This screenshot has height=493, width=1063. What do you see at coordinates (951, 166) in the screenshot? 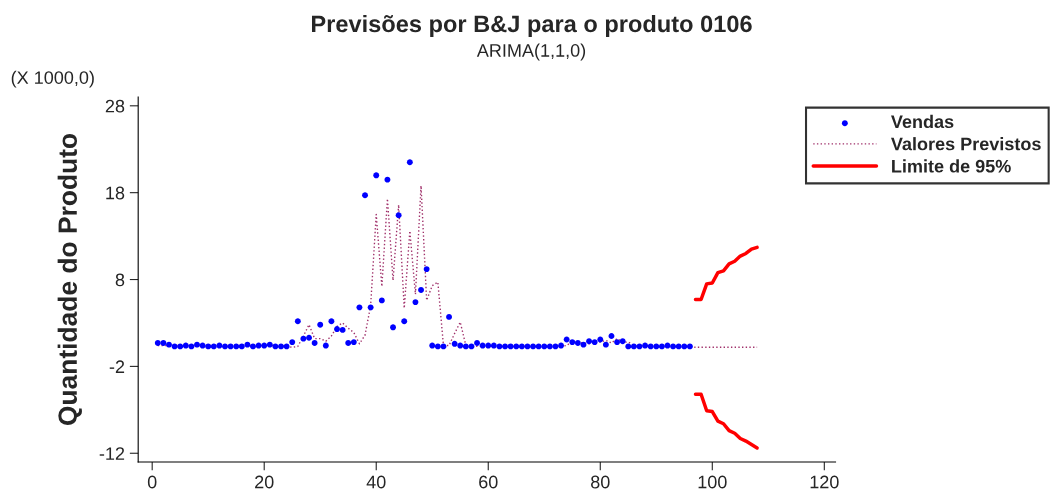
I see `legend-label: Limite de 95%` at bounding box center [951, 166].